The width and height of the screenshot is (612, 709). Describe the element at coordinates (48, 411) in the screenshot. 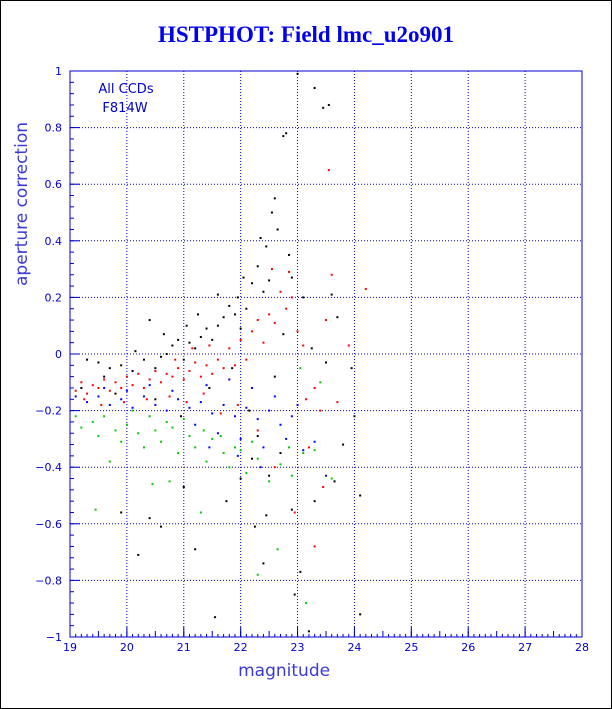

I see `y-tick-label: −0.2` at that location.